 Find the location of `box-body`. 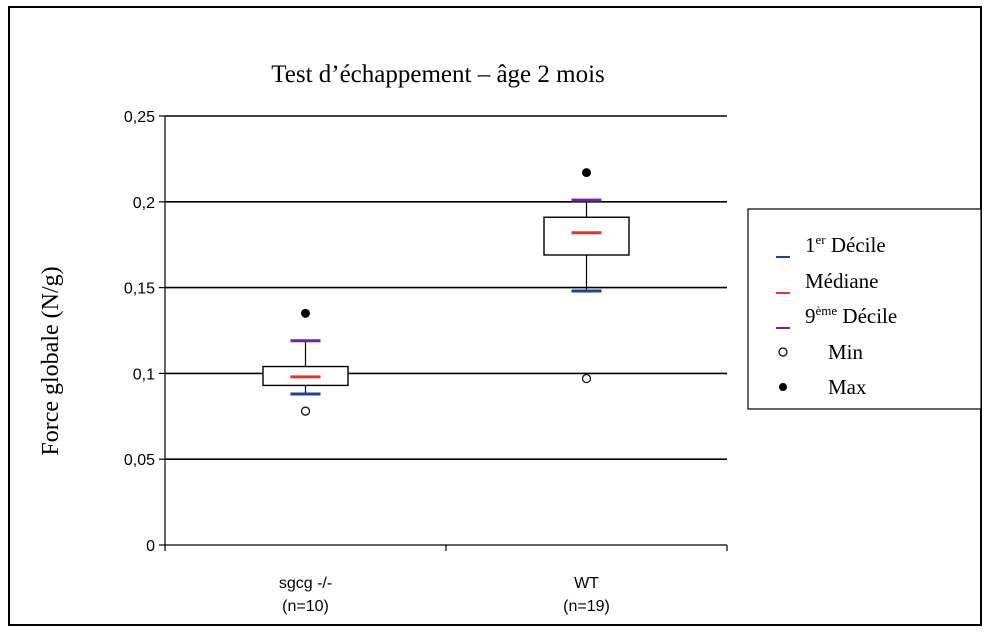

box-body is located at coordinates (586, 236).